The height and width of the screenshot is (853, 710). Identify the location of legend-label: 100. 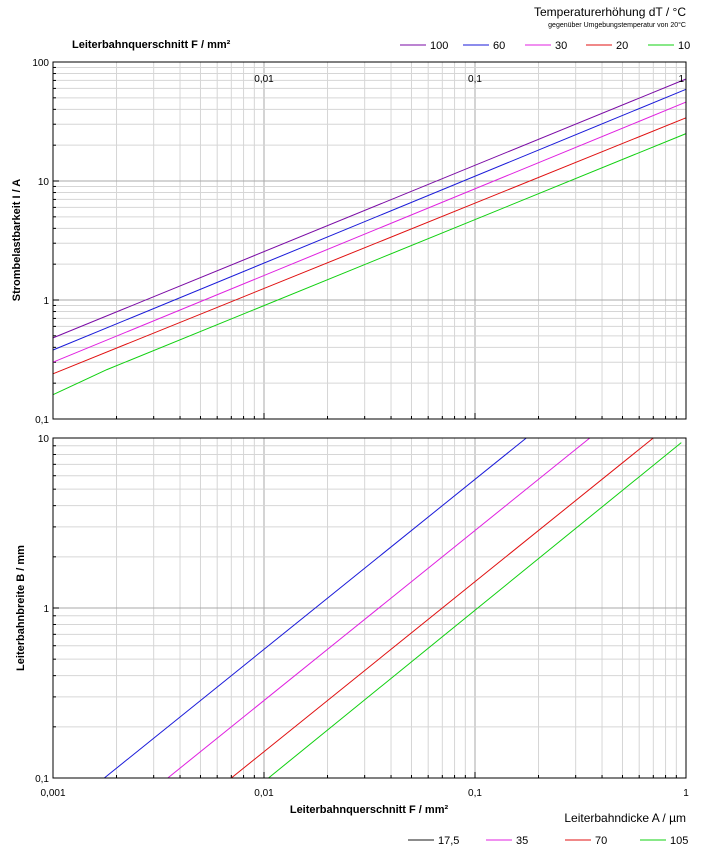
(439, 46).